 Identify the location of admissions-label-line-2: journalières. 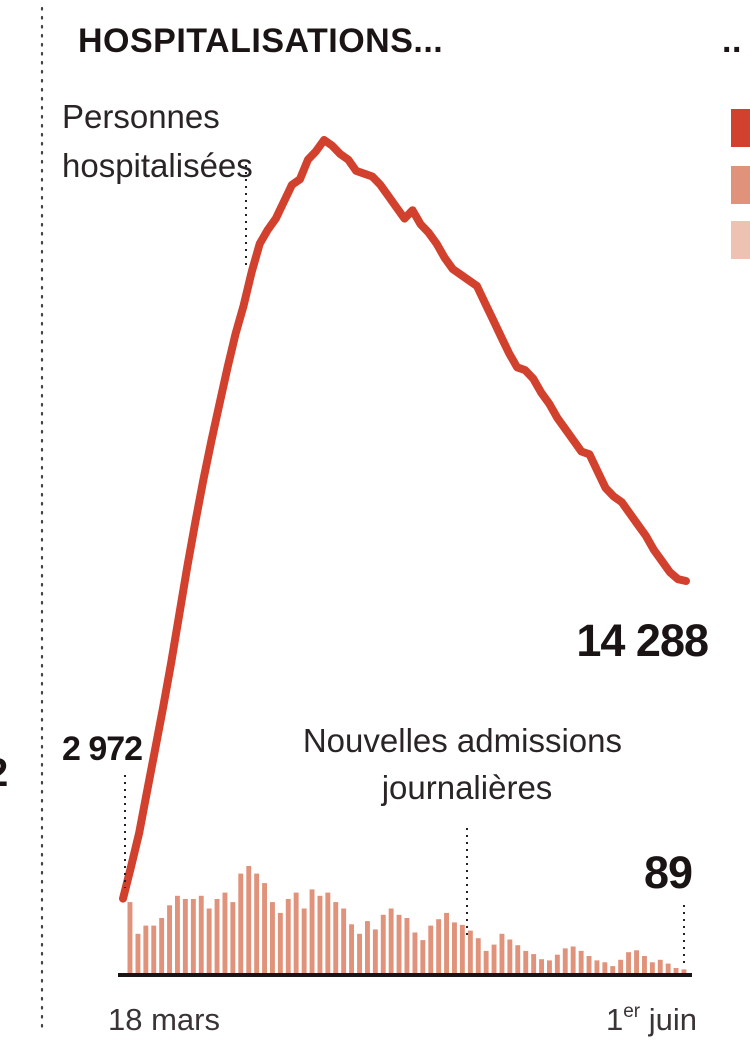
(467, 787).